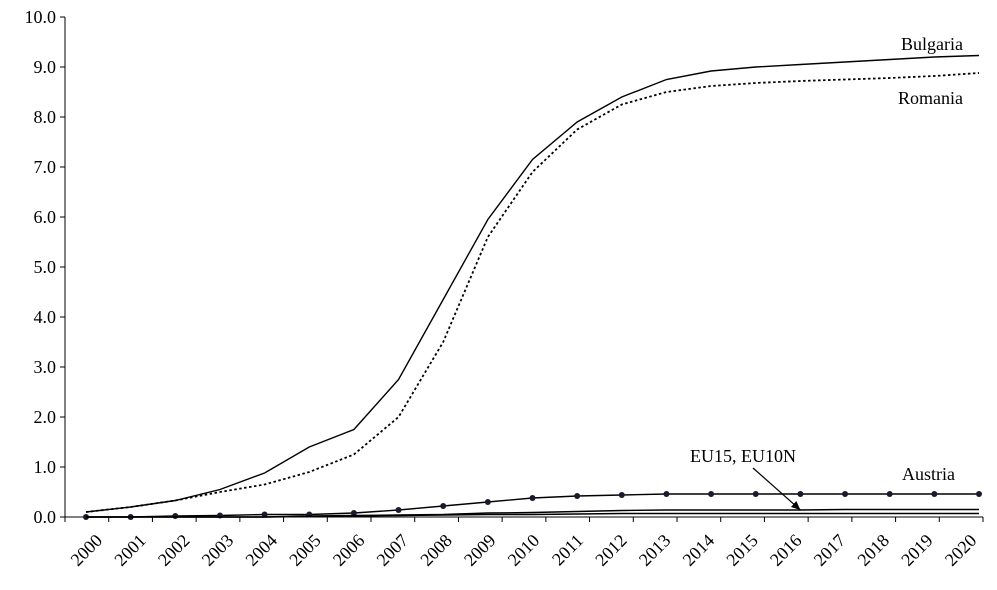 The width and height of the screenshot is (997, 590). Describe the element at coordinates (786, 550) in the screenshot. I see `x-tick-label: 2016` at that location.